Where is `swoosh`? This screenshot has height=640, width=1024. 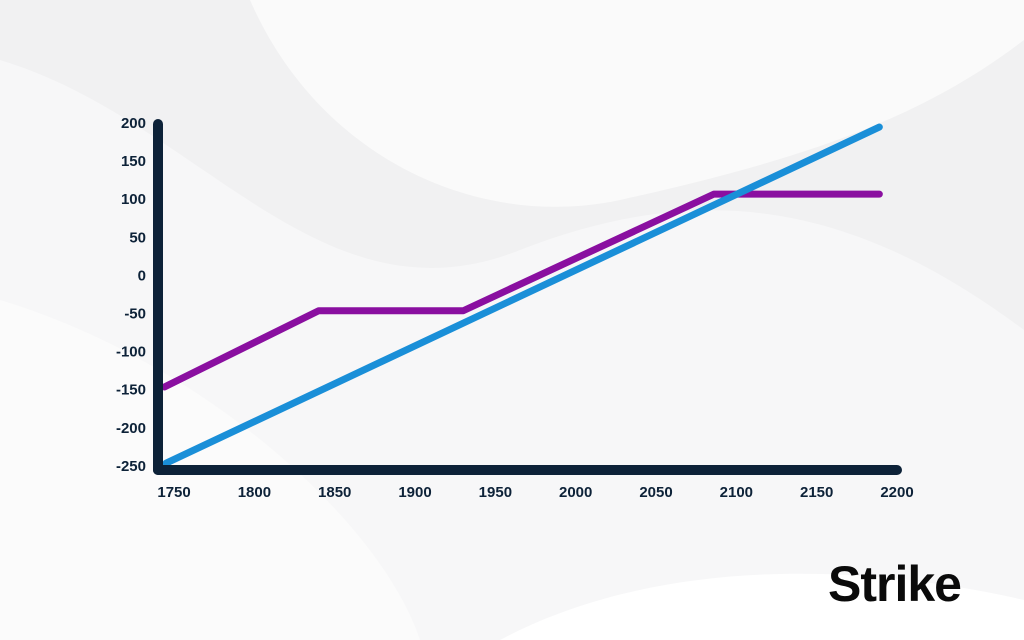 swoosh is located at coordinates (762, 606).